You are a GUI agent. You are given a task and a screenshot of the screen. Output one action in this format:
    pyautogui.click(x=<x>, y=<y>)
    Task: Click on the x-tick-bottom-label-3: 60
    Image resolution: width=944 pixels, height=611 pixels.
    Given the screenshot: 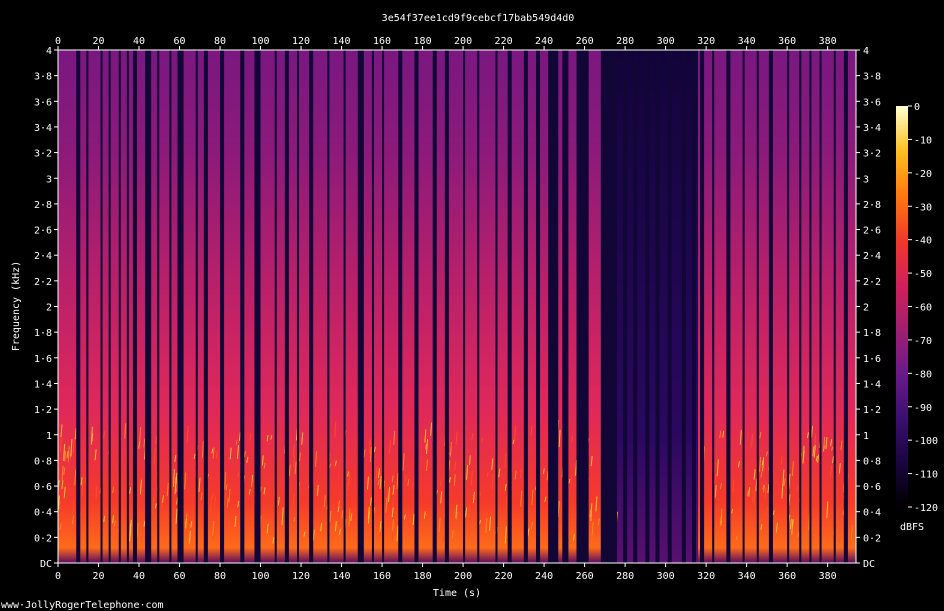 What is the action you would take?
    pyautogui.click(x=179, y=576)
    